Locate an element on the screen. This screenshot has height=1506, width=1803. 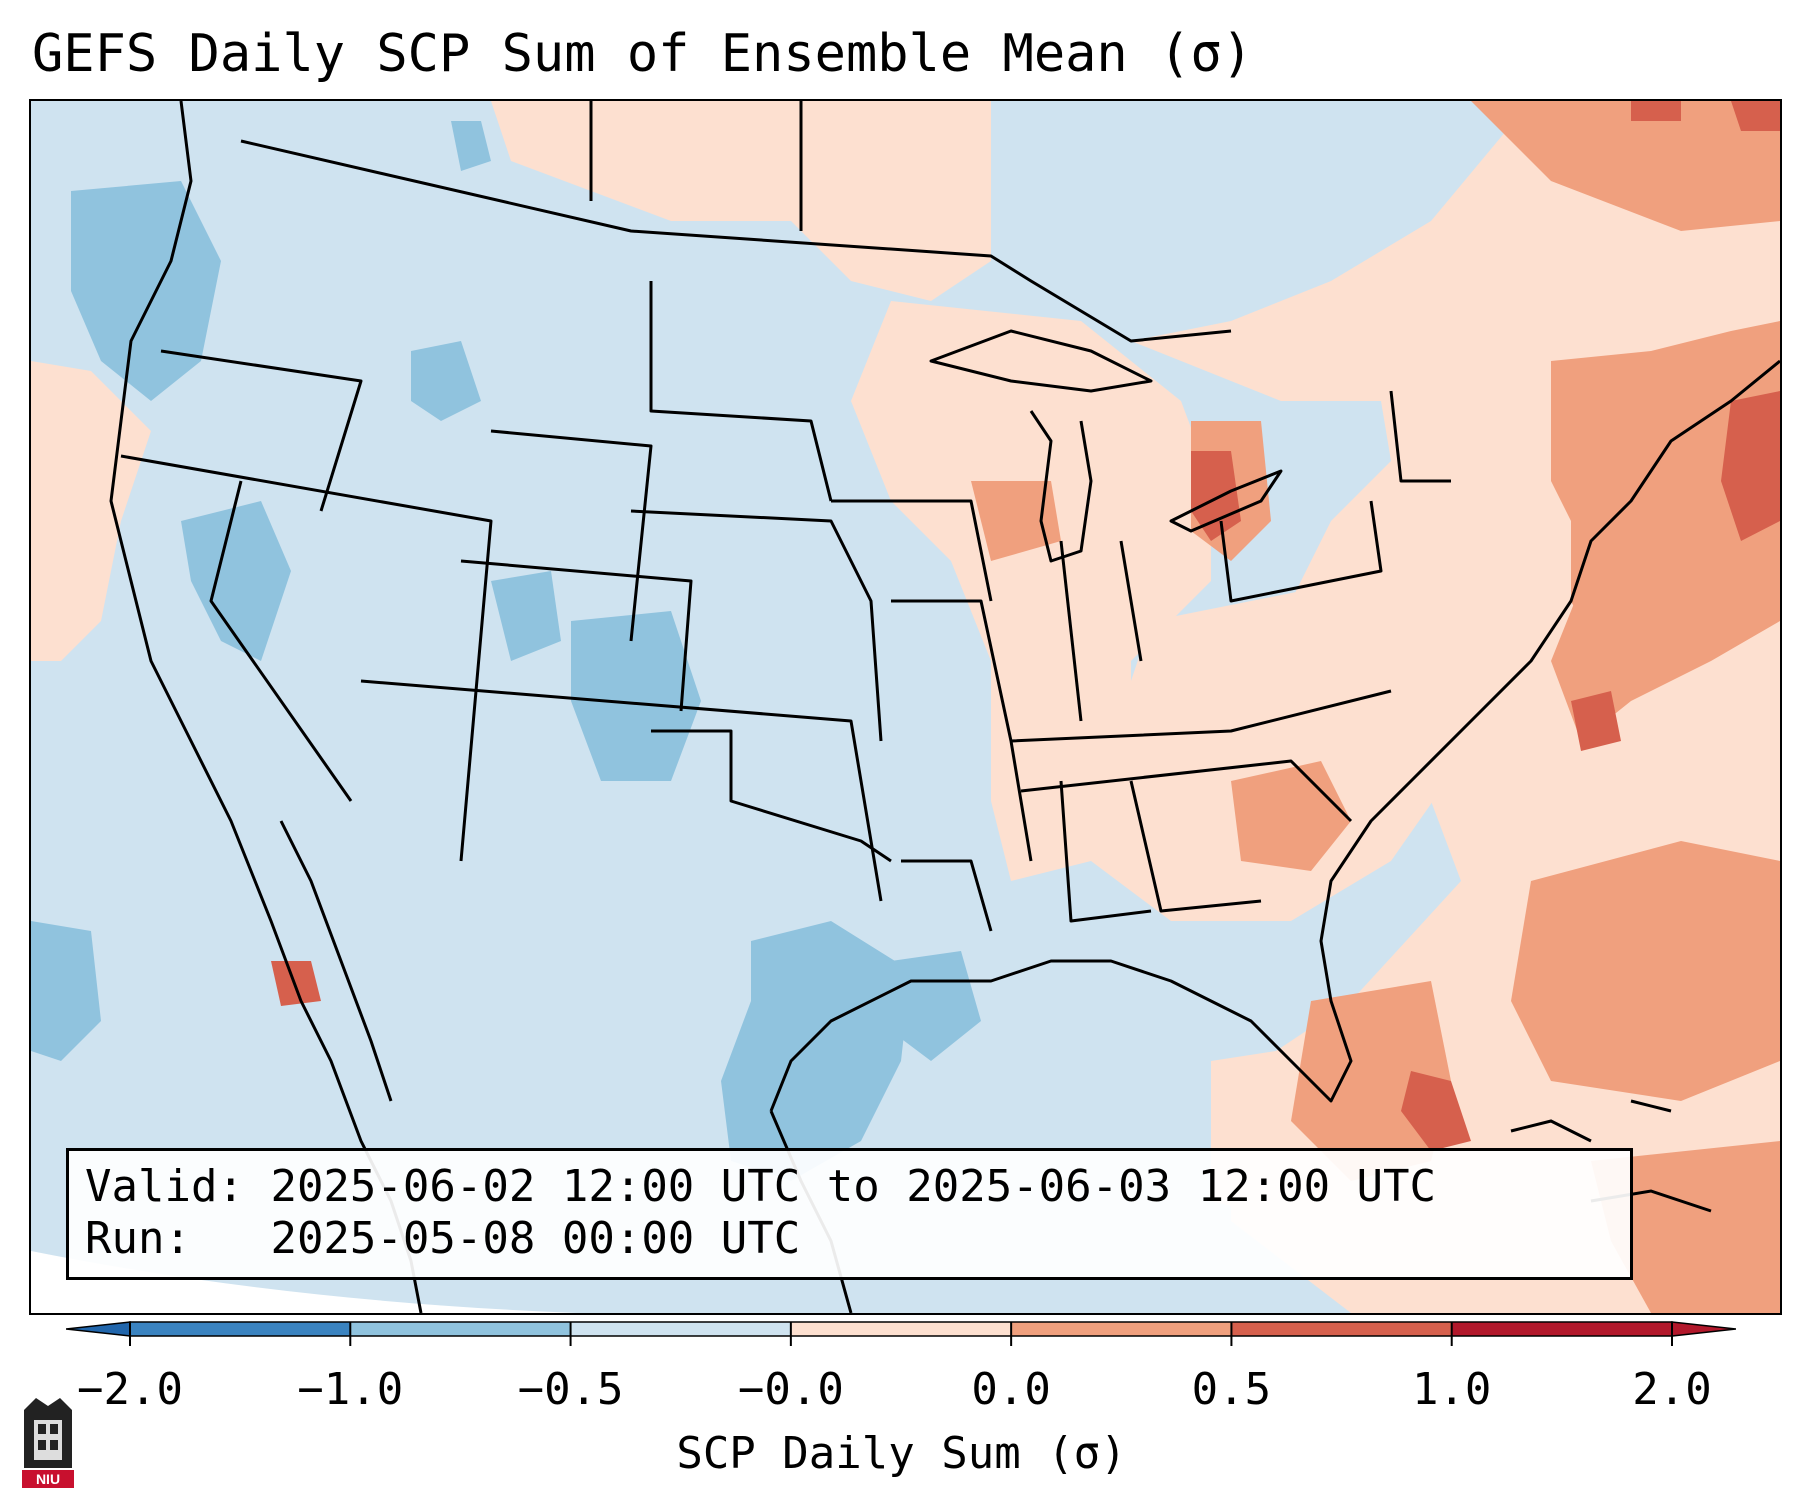
run-line: Run: 2025-05-08 00:00 UTC is located at coordinates (442, 1239).